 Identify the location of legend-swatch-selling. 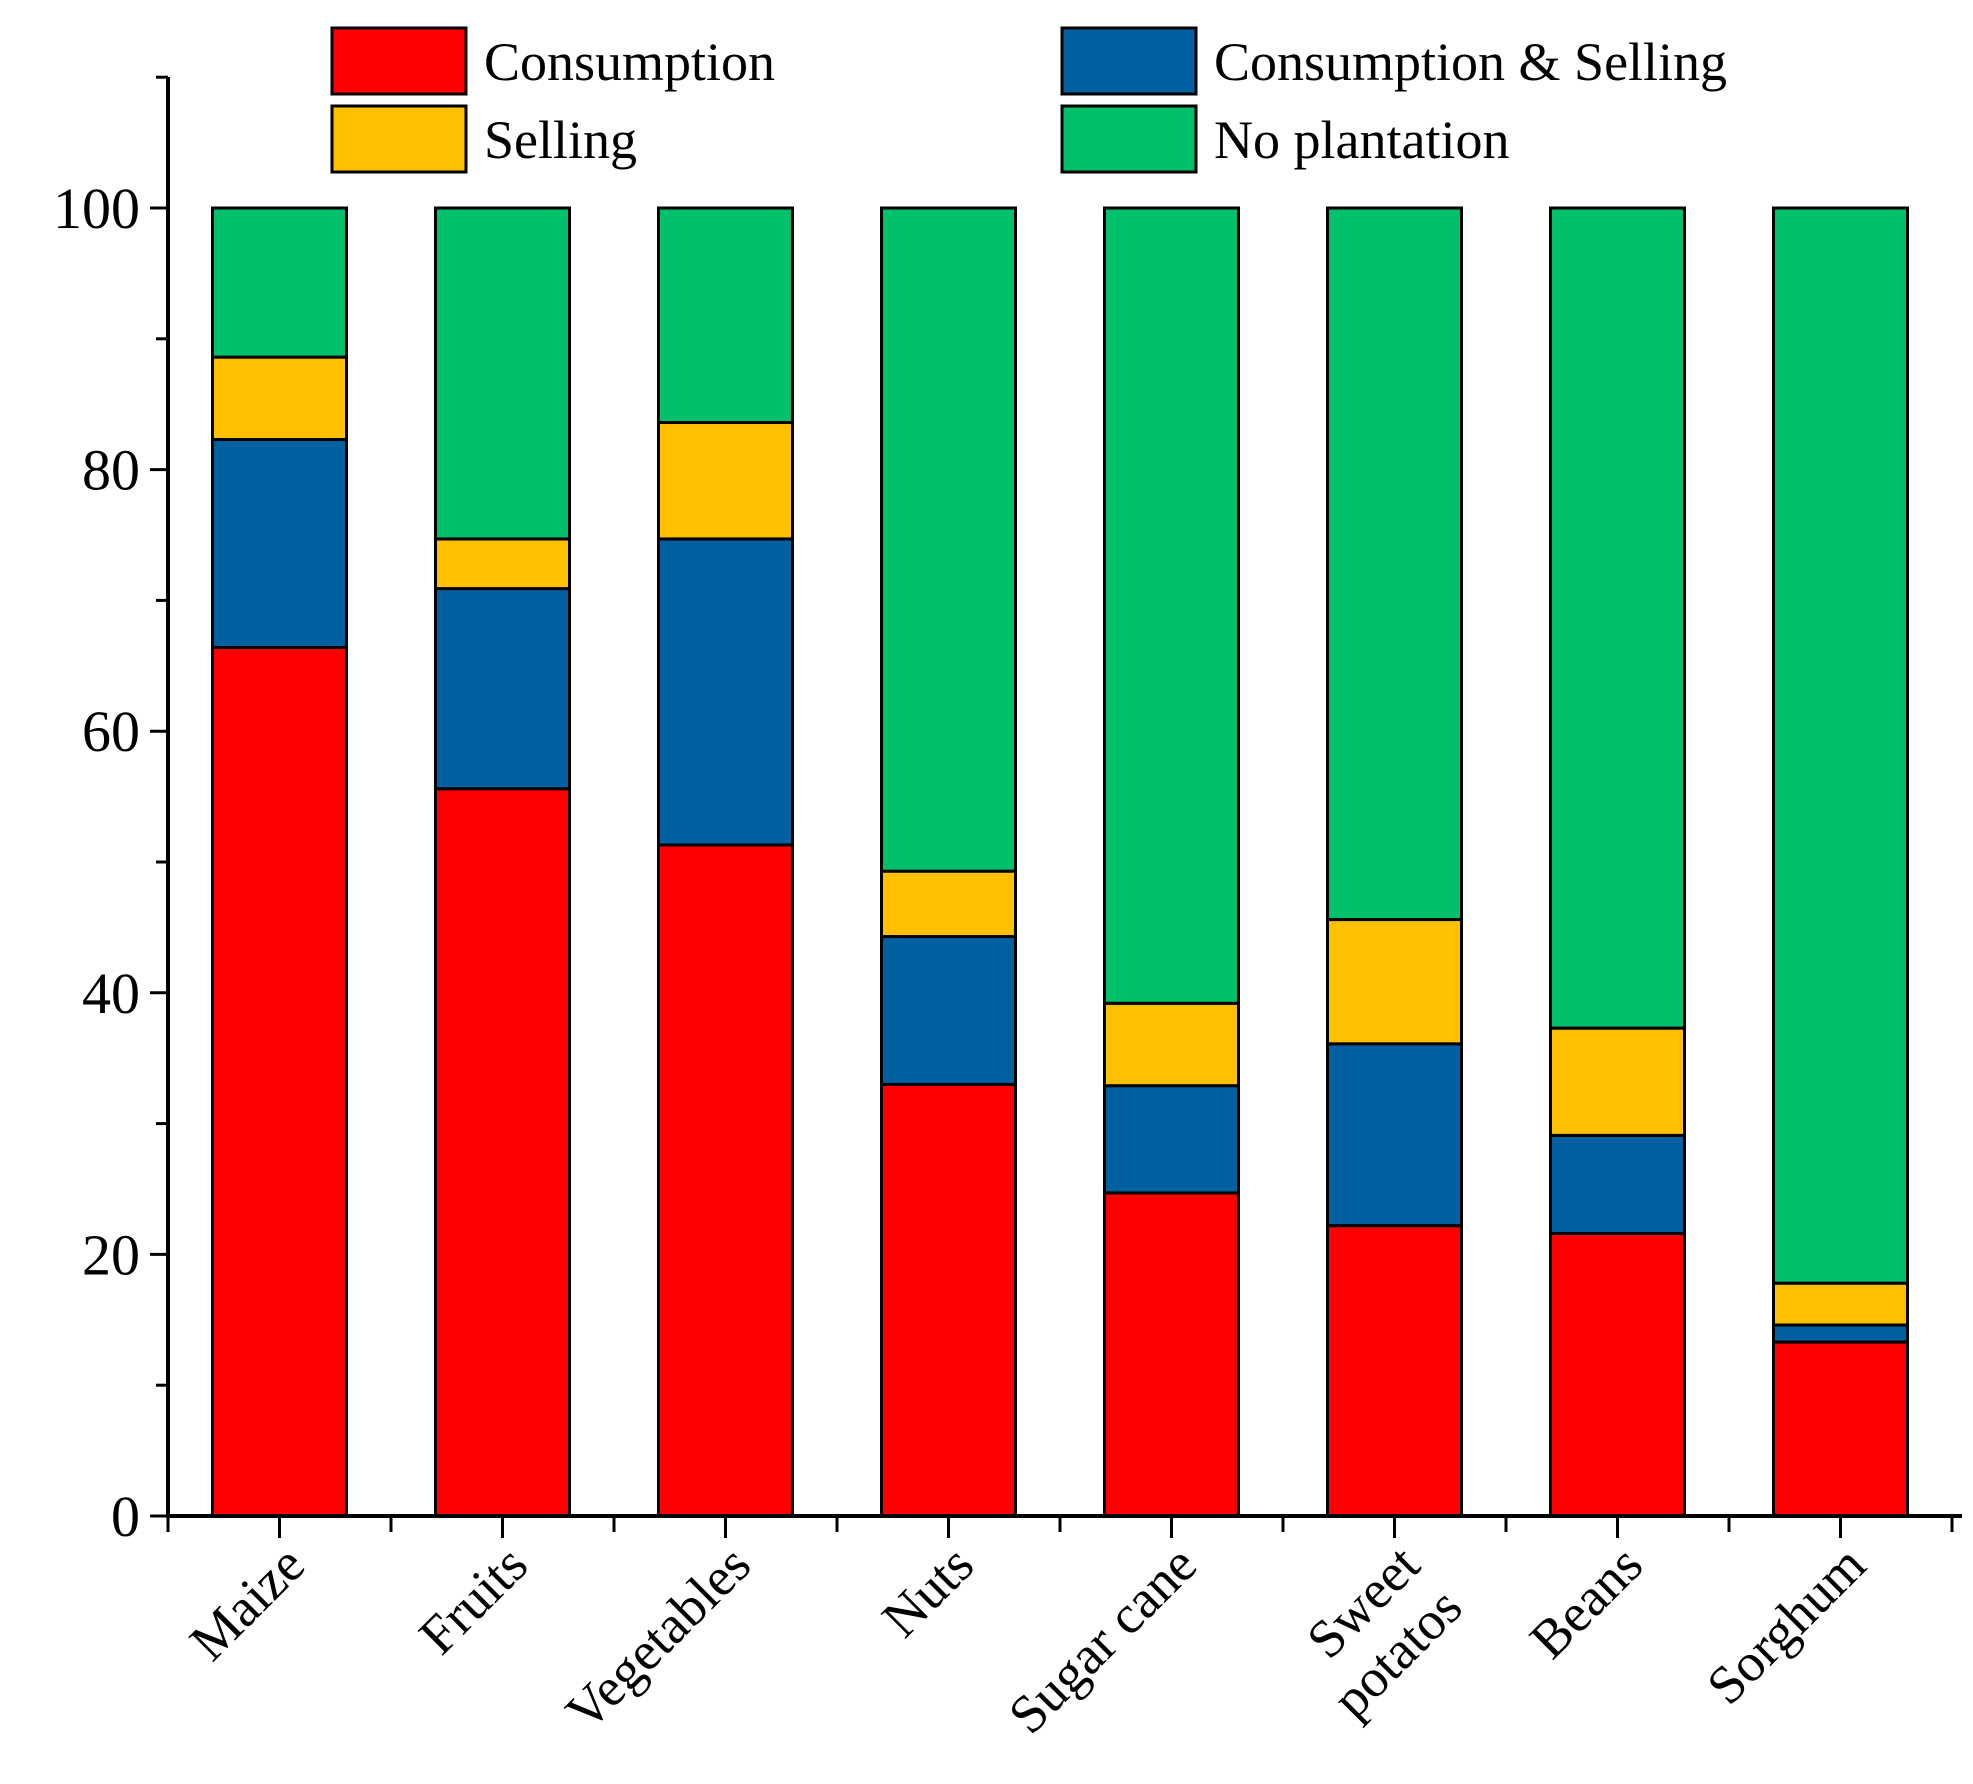
(399, 139).